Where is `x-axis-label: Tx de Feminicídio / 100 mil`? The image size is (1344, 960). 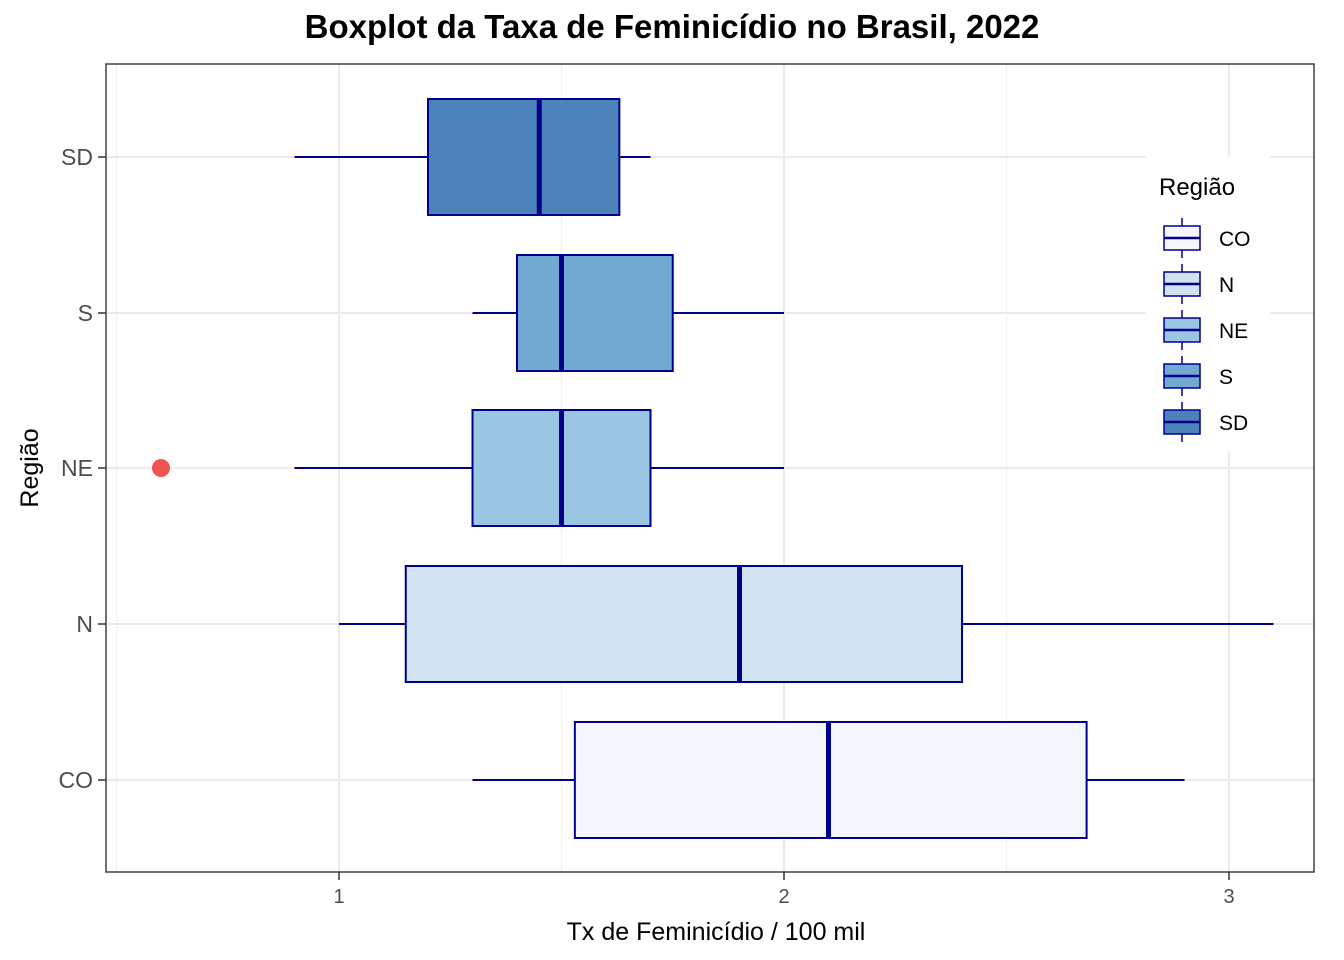 x-axis-label: Tx de Feminicídio / 100 mil is located at coordinates (716, 932).